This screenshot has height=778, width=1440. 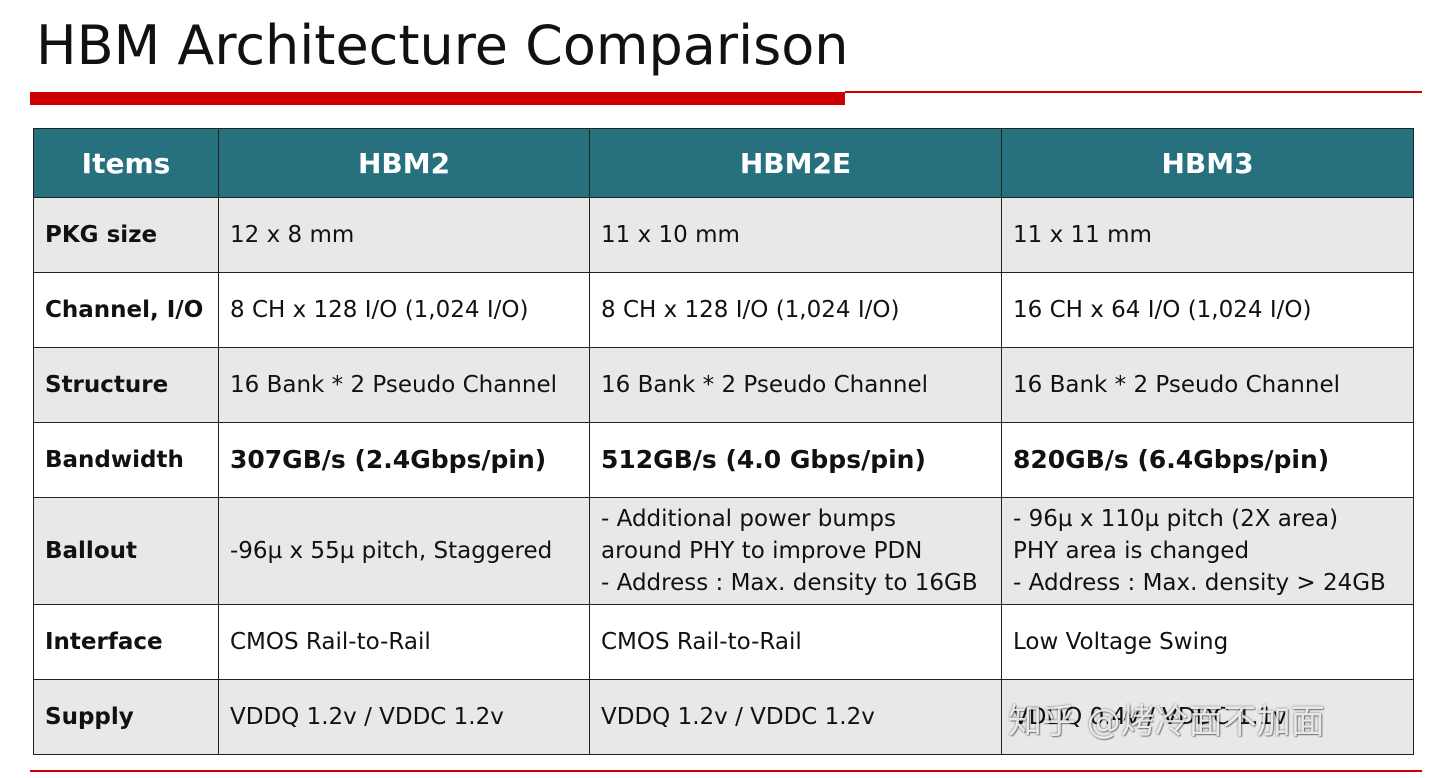 I want to click on cell-text-line: 11 x 10 mm, so click(x=801, y=235).